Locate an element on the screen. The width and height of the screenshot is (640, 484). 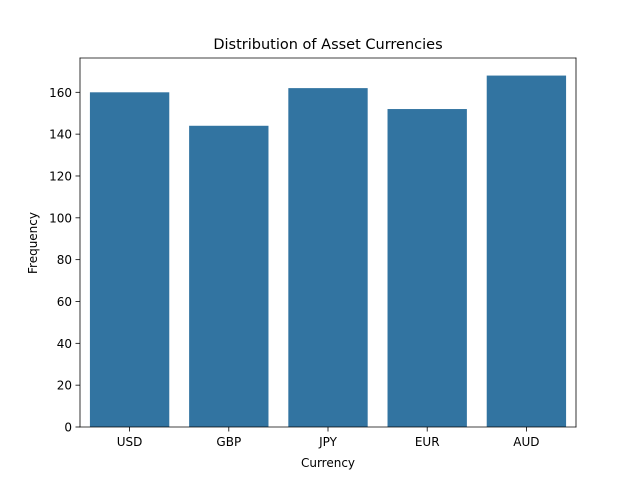
y-tick-label: 160 is located at coordinates (60, 93).